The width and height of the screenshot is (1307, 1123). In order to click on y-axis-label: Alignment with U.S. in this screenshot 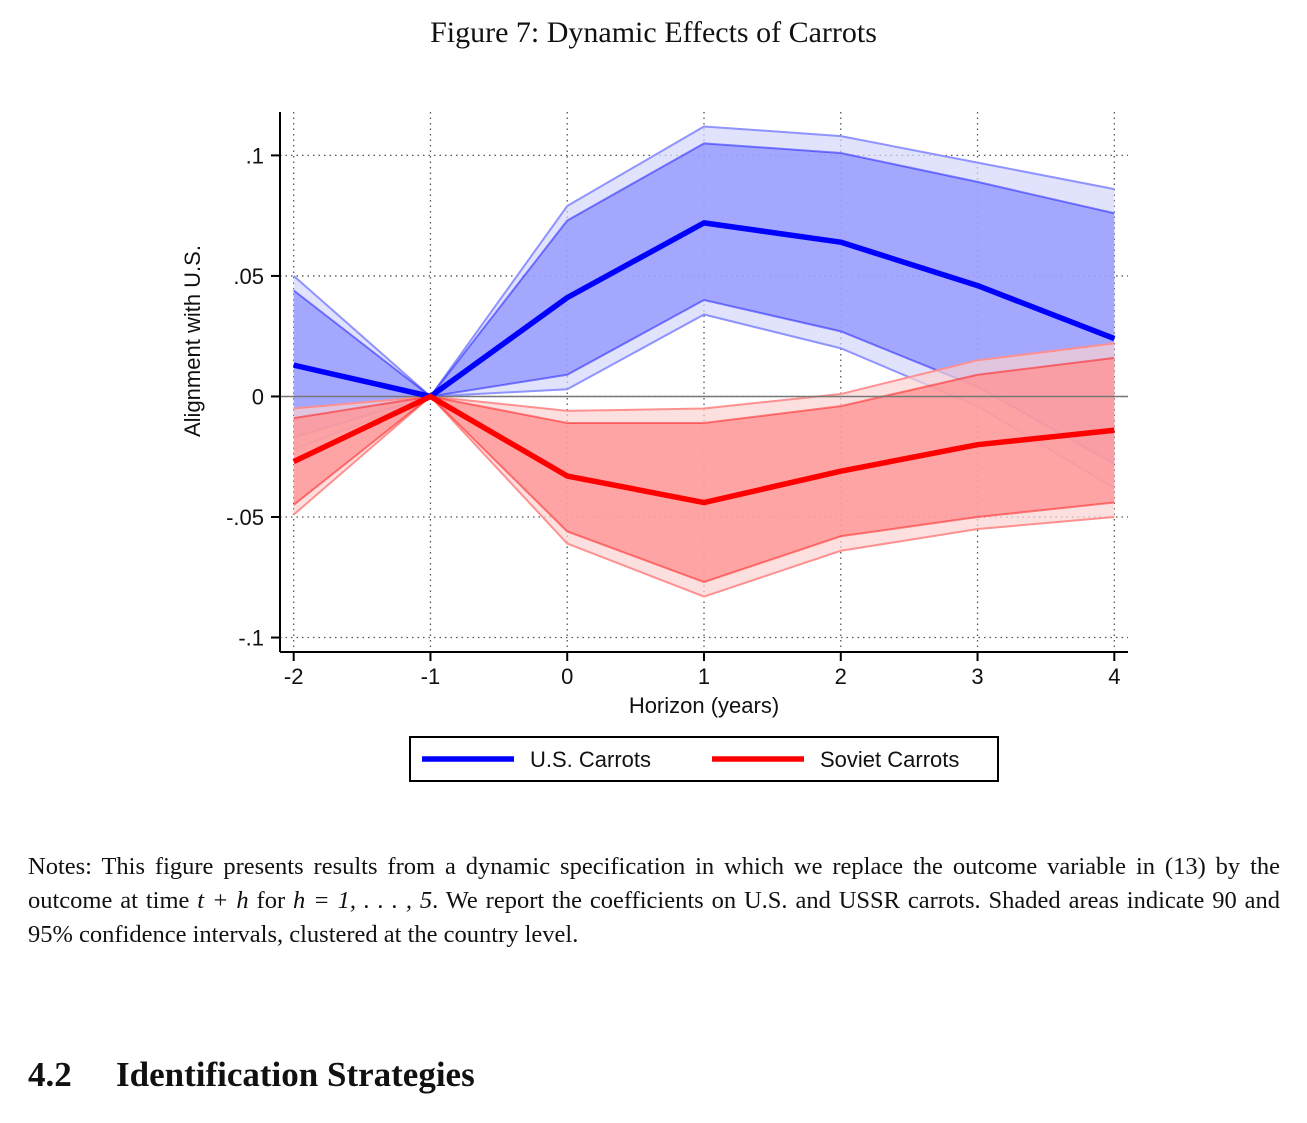, I will do `click(192, 341)`.